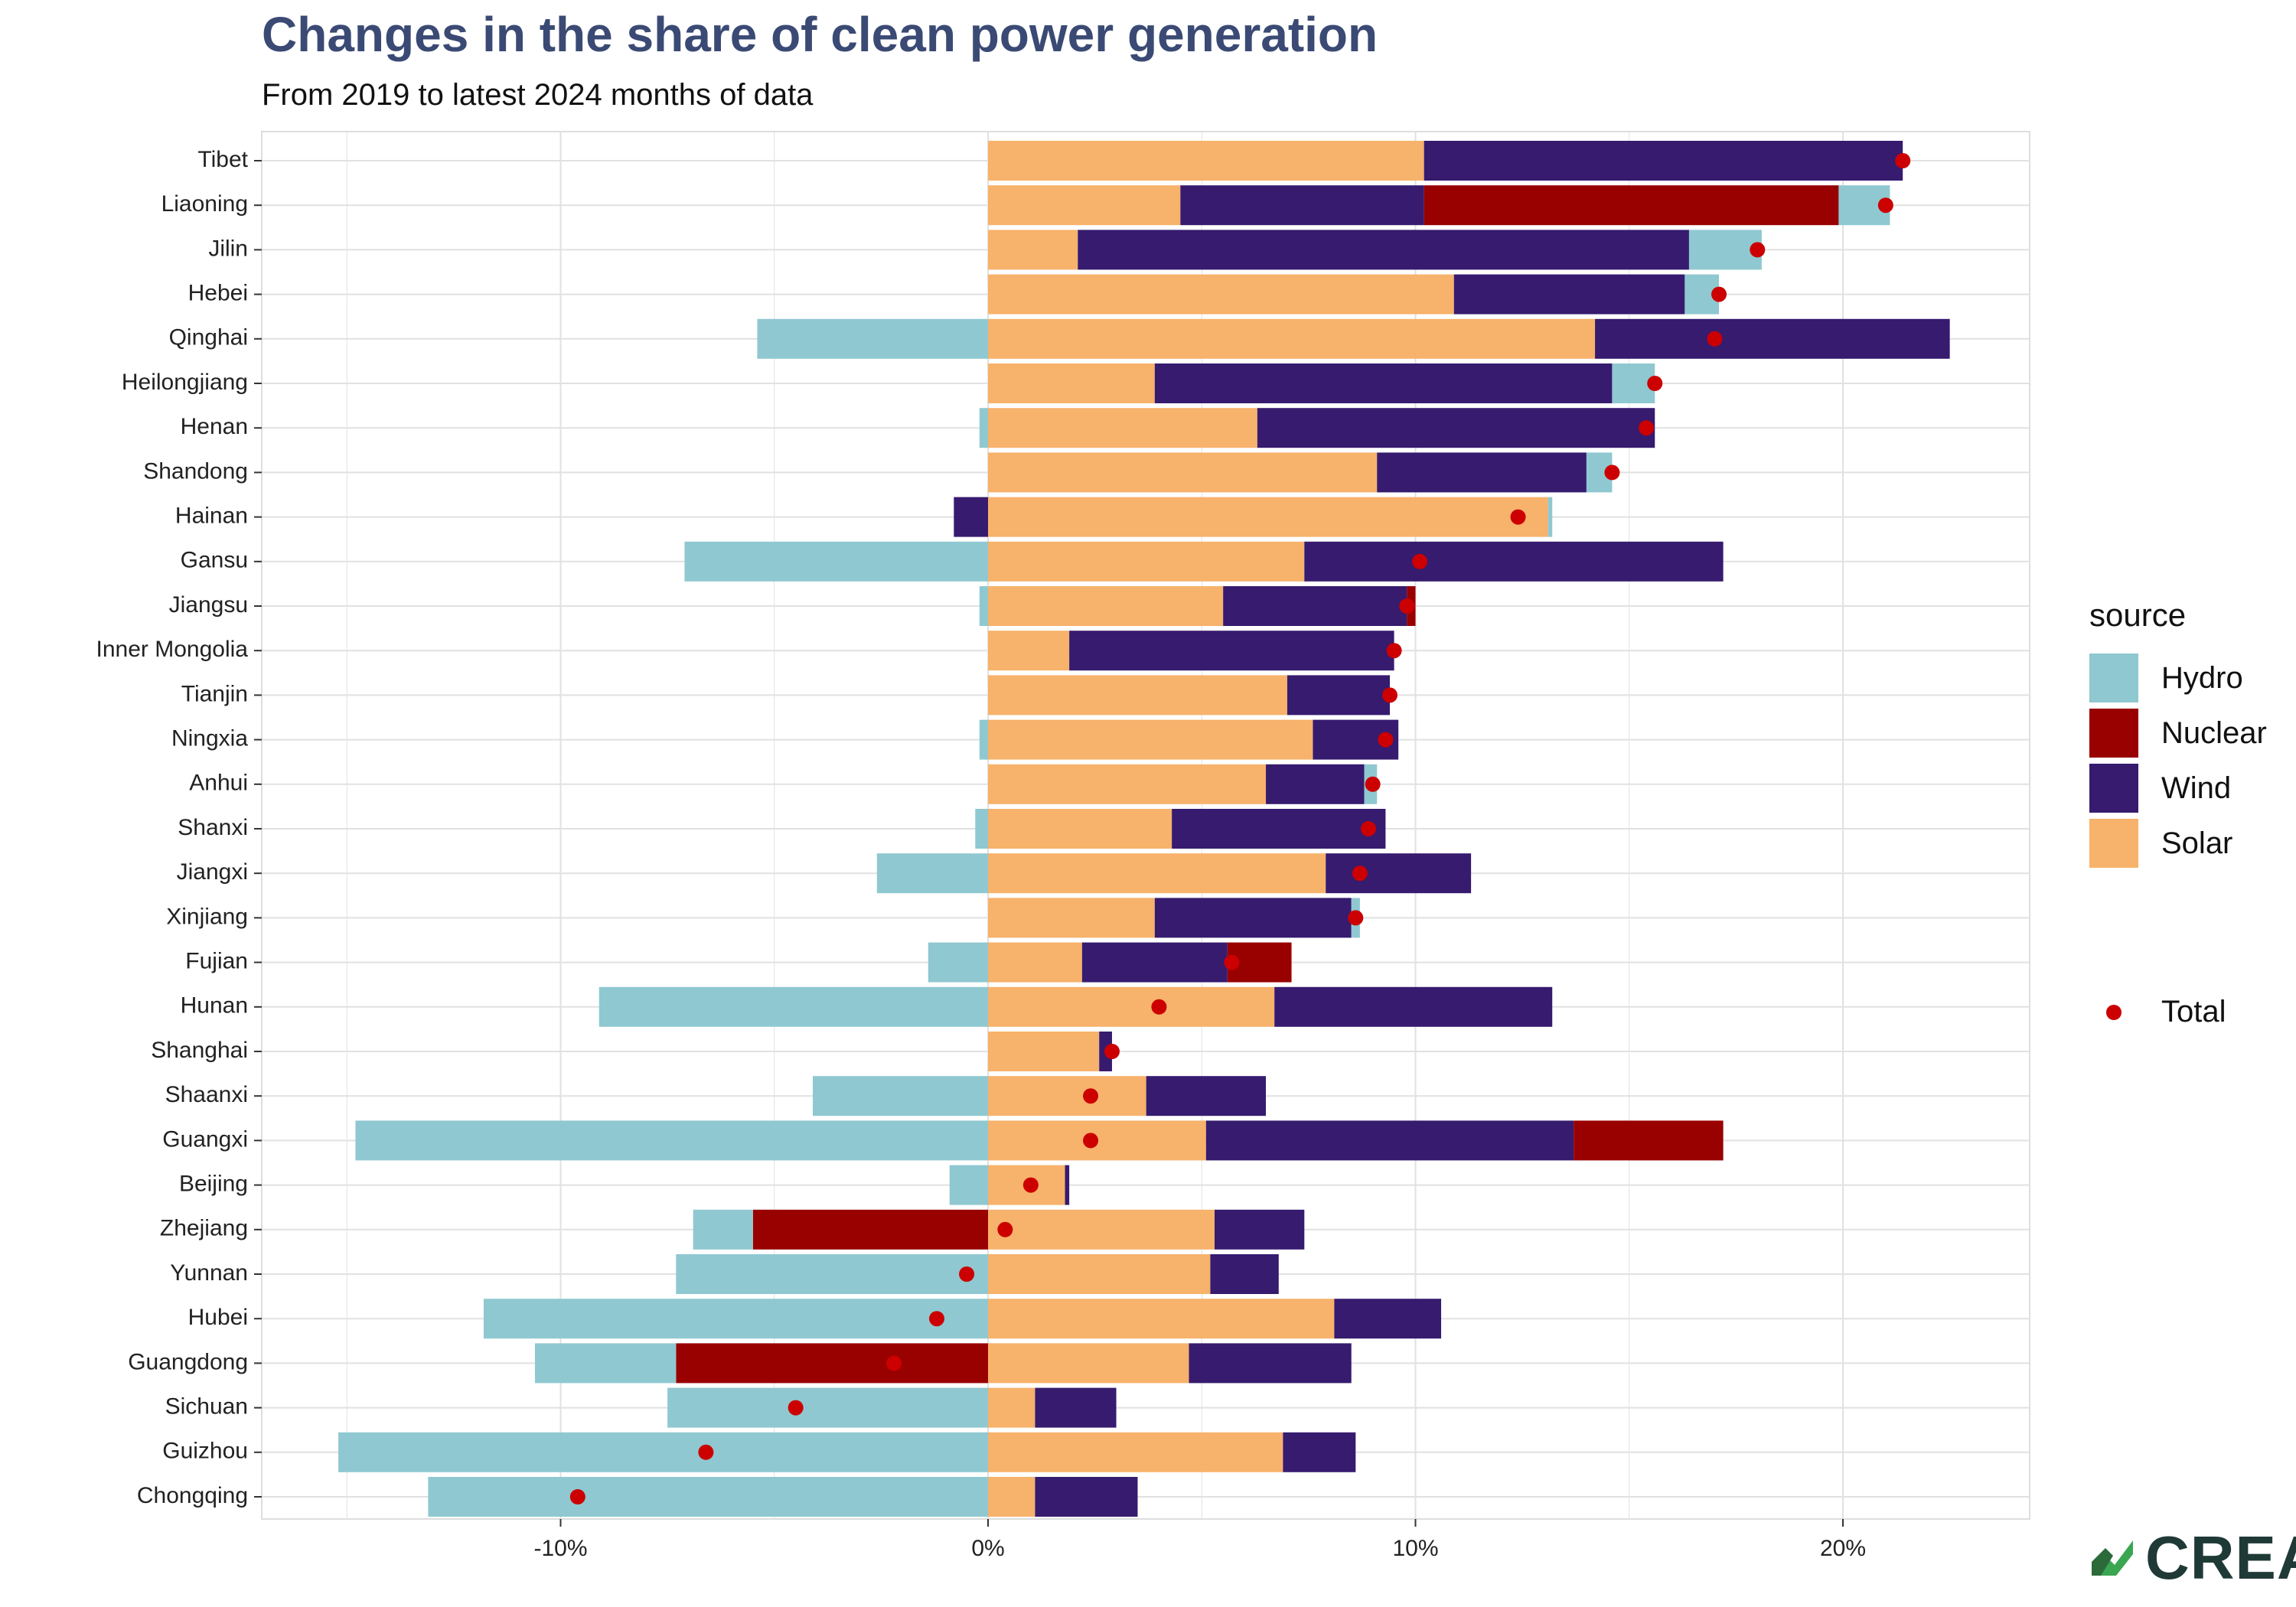  What do you see at coordinates (172, 650) in the screenshot?
I see `y-tick-label: Inner Mongolia` at bounding box center [172, 650].